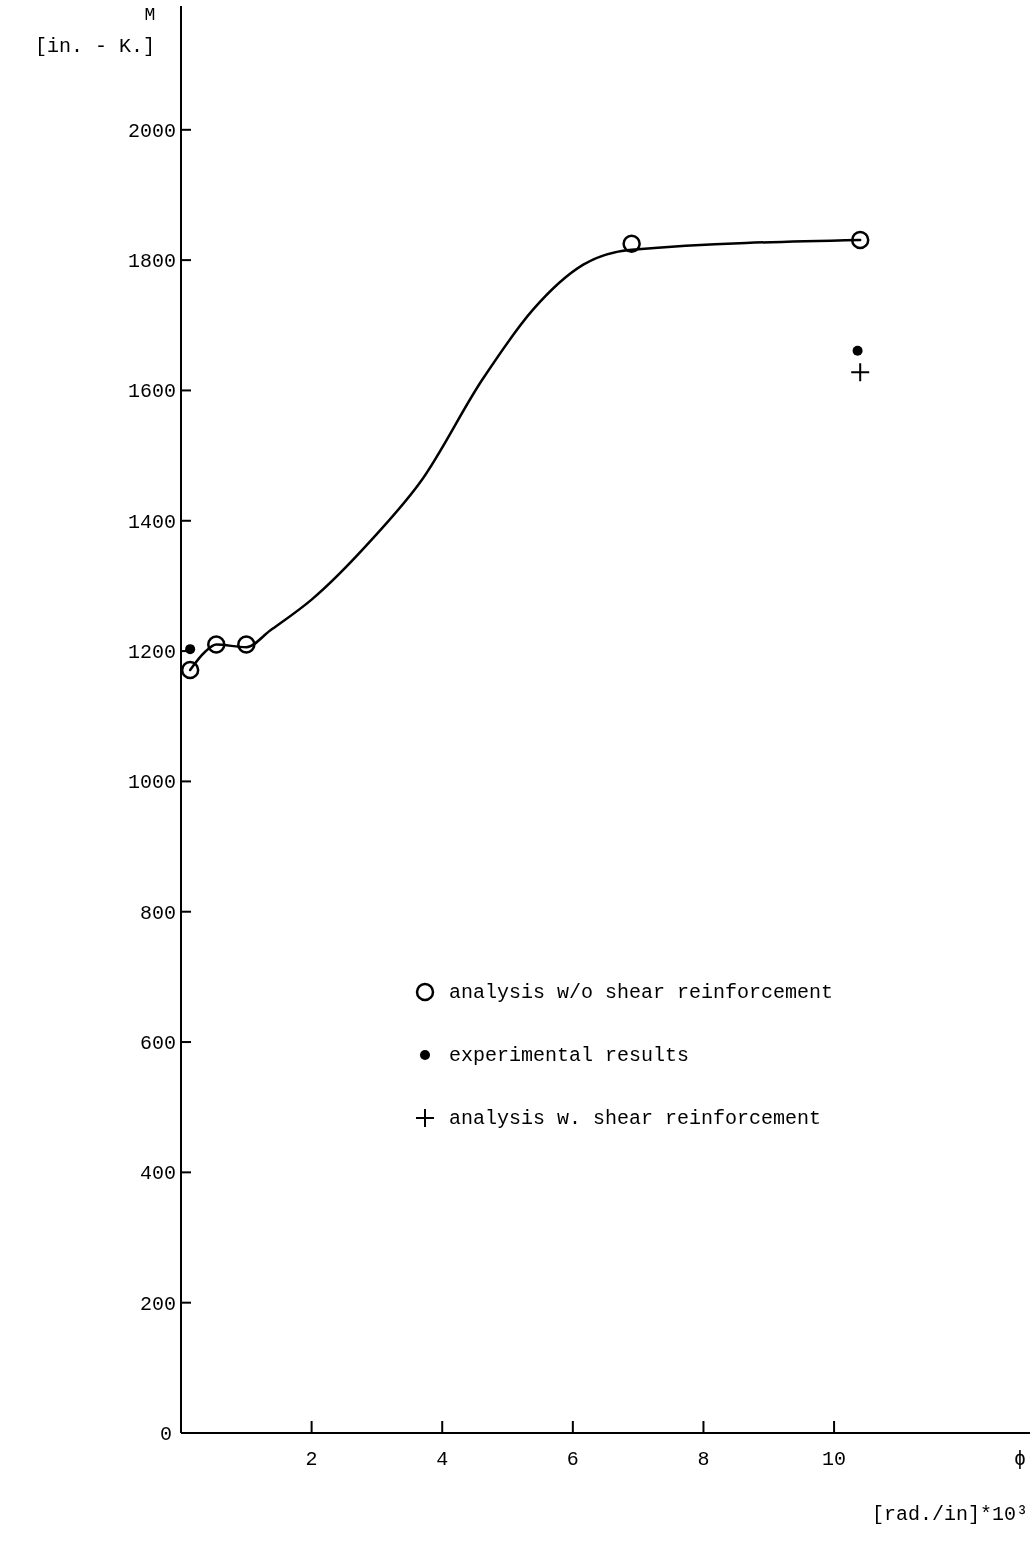 The height and width of the screenshot is (1548, 1034). I want to click on x-tick-label: 10, so click(834, 1459).